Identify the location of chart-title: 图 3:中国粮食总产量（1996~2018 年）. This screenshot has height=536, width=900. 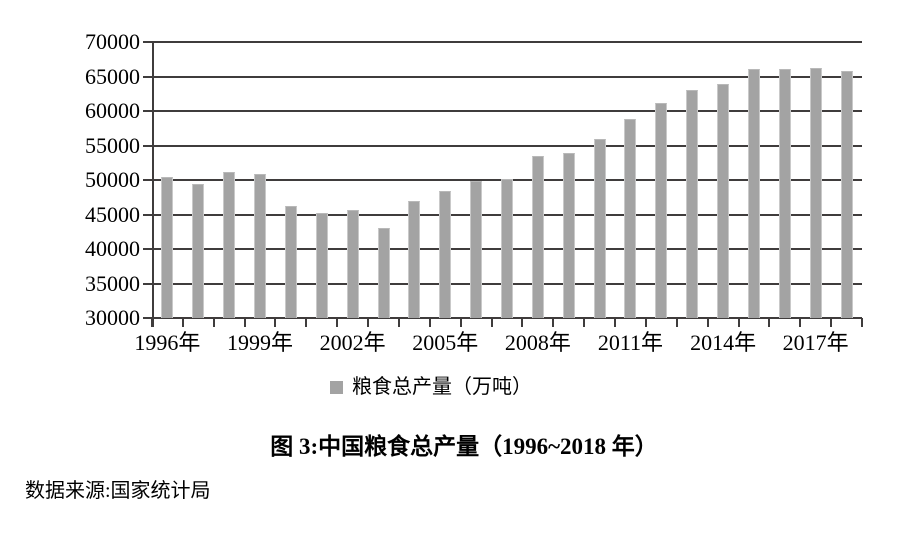
(464, 446).